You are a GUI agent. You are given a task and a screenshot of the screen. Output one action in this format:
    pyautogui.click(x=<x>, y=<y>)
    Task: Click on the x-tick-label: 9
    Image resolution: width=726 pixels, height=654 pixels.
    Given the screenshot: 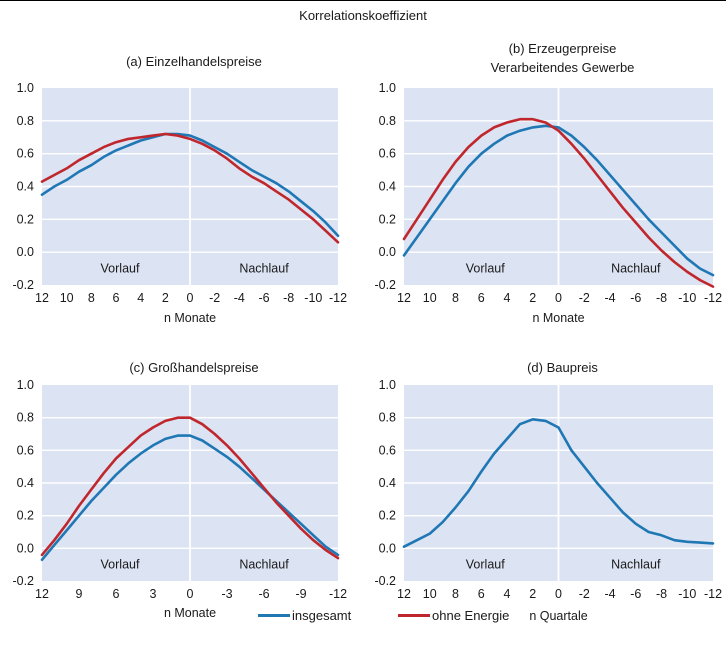 What is the action you would take?
    pyautogui.click(x=79, y=594)
    